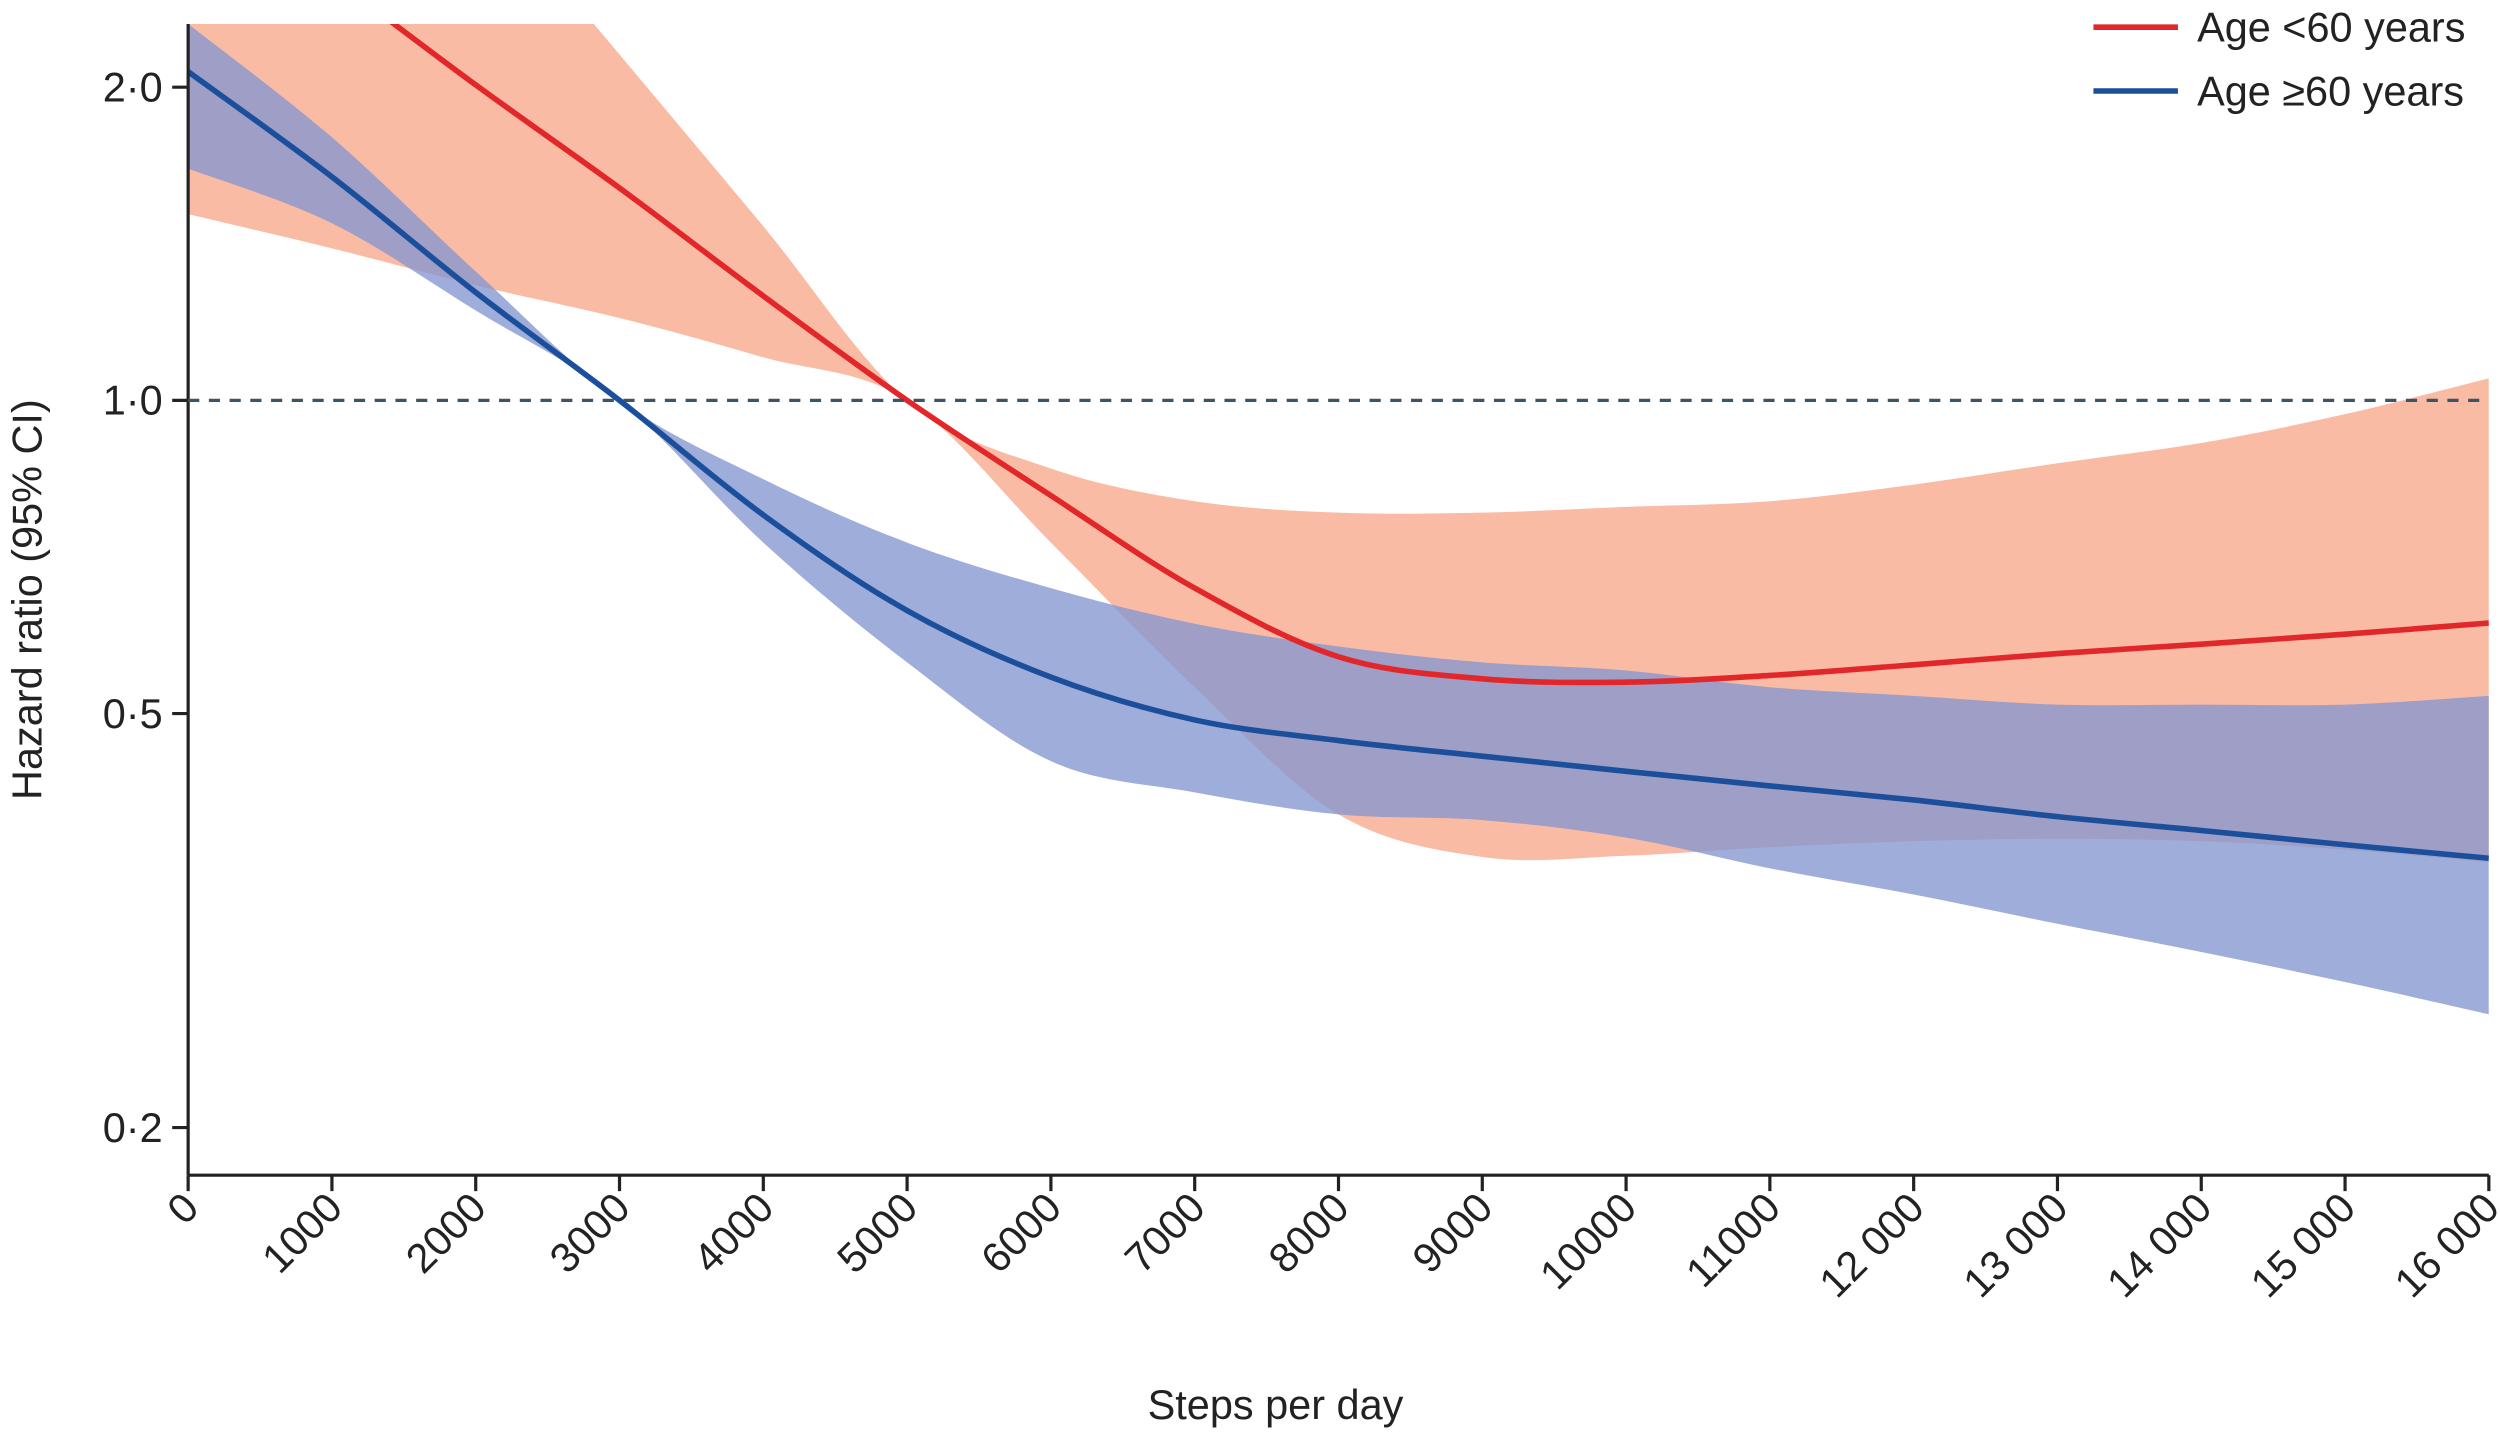 The height and width of the screenshot is (1432, 2500). What do you see at coordinates (1452, 1232) in the screenshot?
I see `x-tick-label: 9000` at bounding box center [1452, 1232].